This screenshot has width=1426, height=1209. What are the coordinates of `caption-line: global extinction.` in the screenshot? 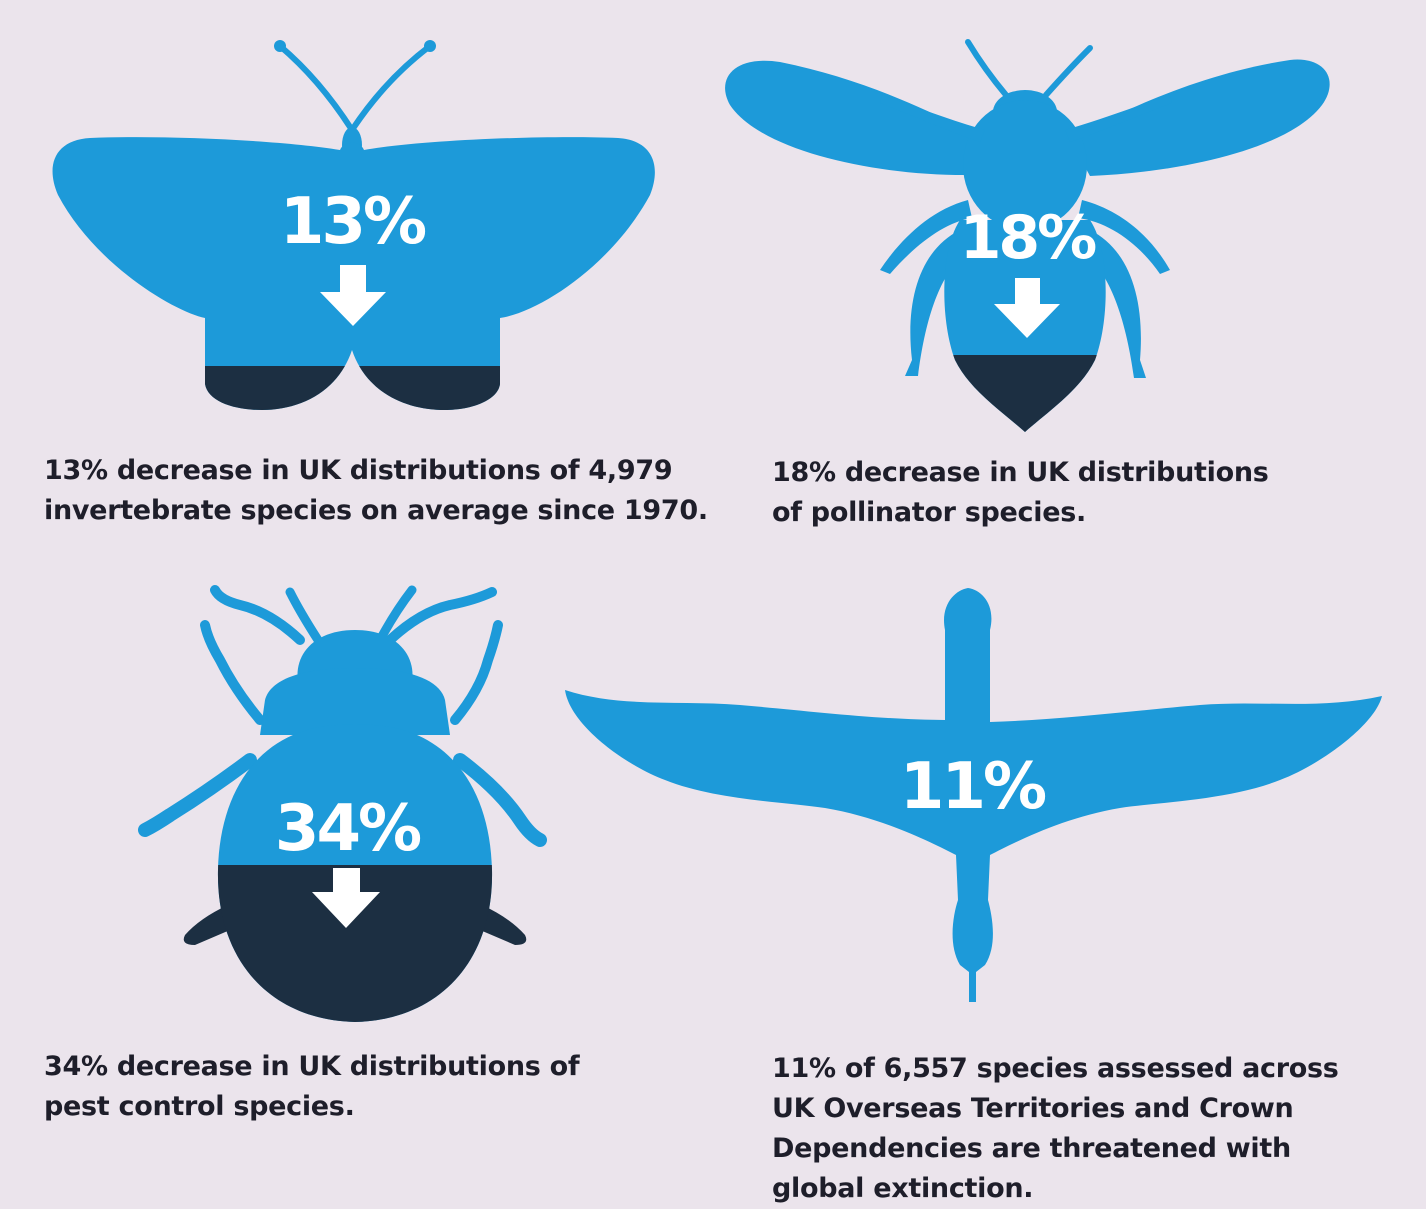 It's located at (903, 1188).